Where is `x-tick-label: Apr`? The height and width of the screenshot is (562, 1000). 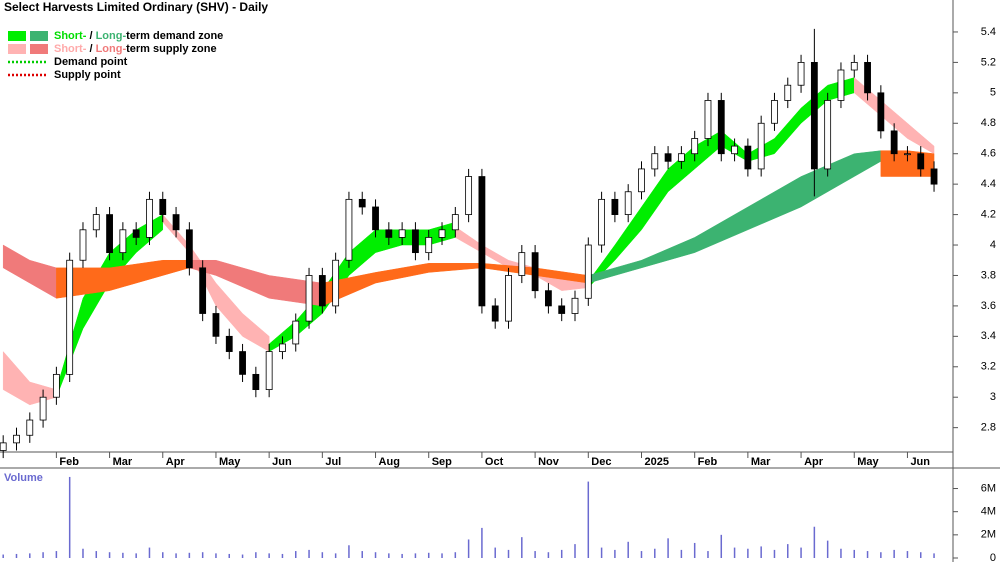
x-tick-label: Apr is located at coordinates (814, 462).